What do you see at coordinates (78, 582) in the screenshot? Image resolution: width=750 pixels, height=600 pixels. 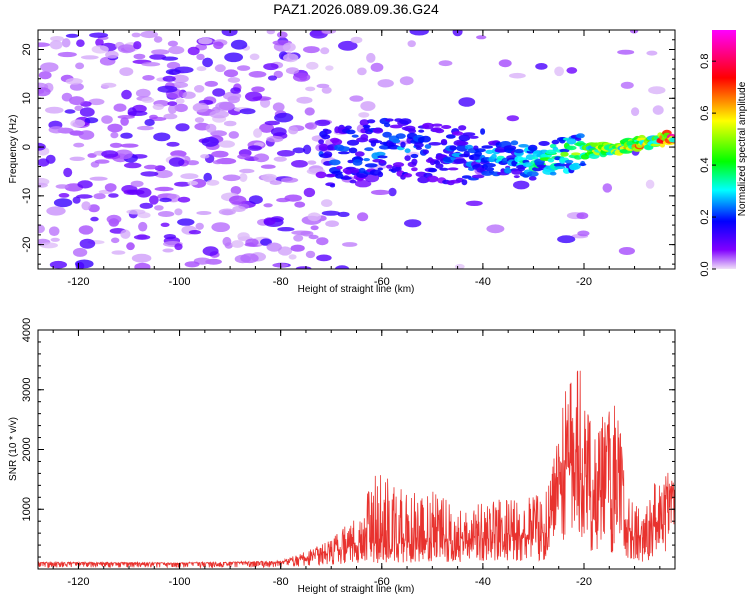 I see `x-tick-label: -120` at bounding box center [78, 582].